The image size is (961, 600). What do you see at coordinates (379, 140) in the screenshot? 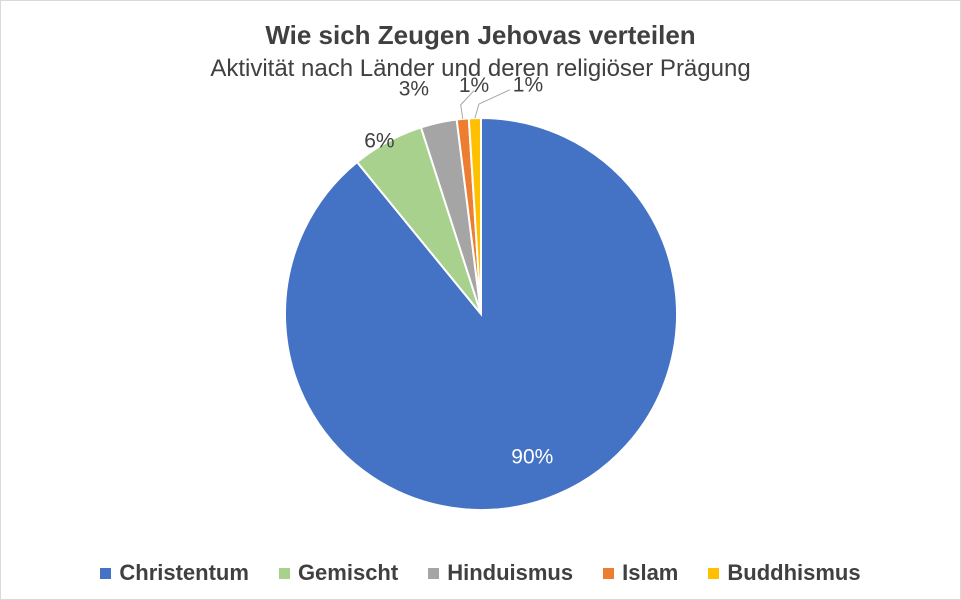
I see `data-label-gemischt: 6%` at bounding box center [379, 140].